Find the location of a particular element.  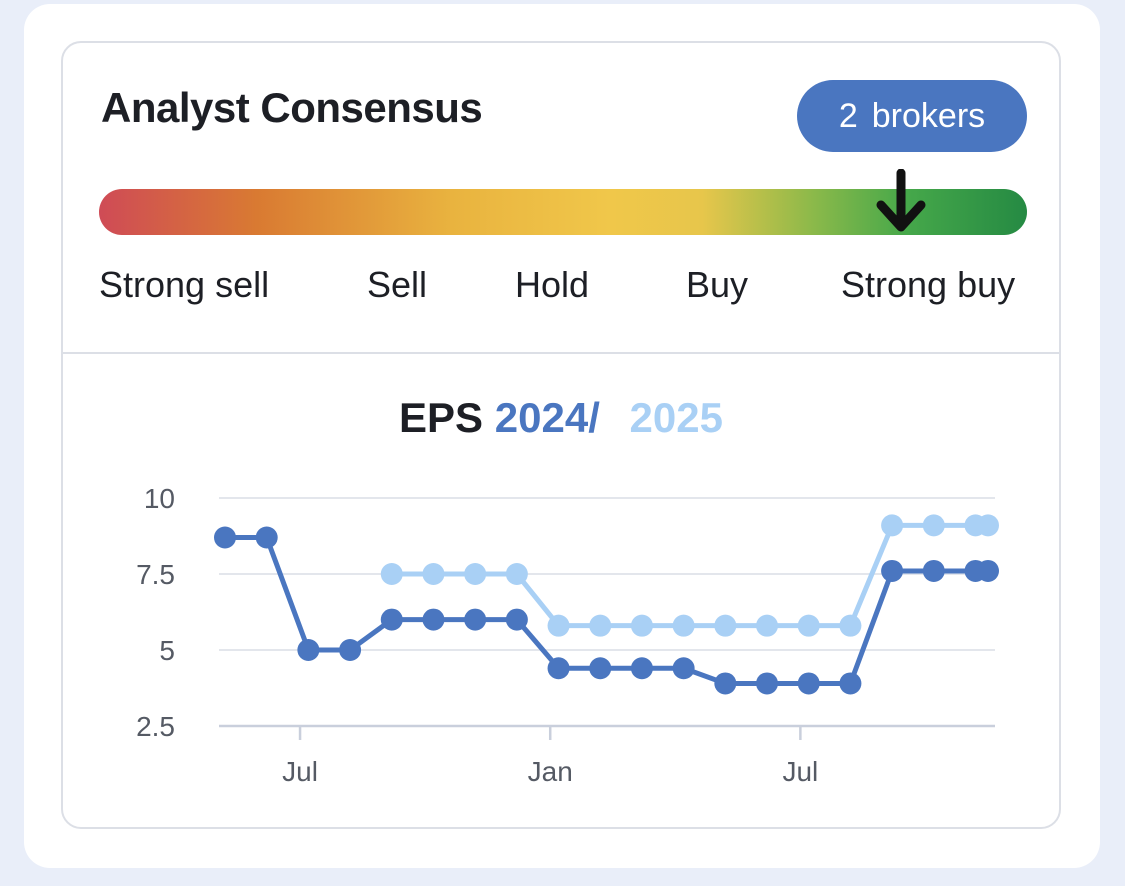

chart-title-prefix: EPS is located at coordinates (441, 417).